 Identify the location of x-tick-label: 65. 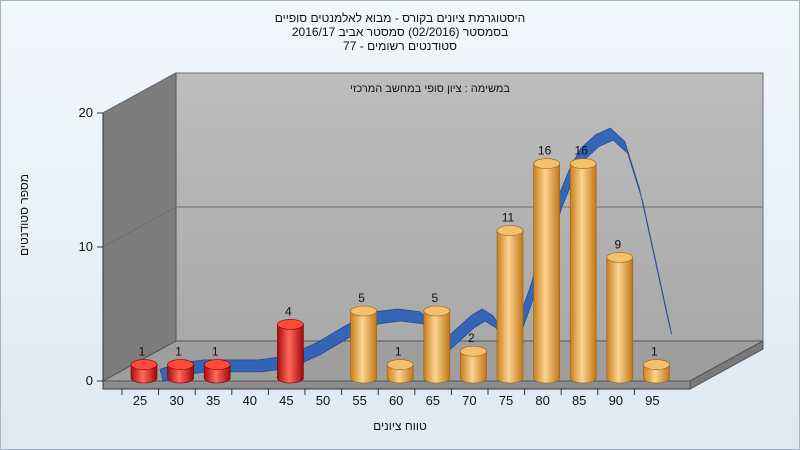
(433, 400).